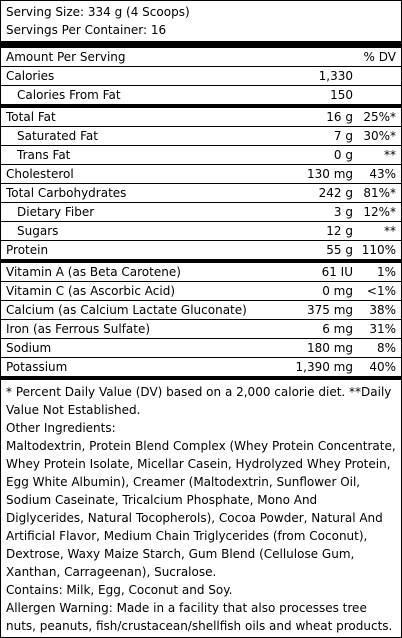 The height and width of the screenshot is (638, 402). Describe the element at coordinates (128, 57) in the screenshot. I see `amount-per-serving-header: Amount Per Serving` at that location.